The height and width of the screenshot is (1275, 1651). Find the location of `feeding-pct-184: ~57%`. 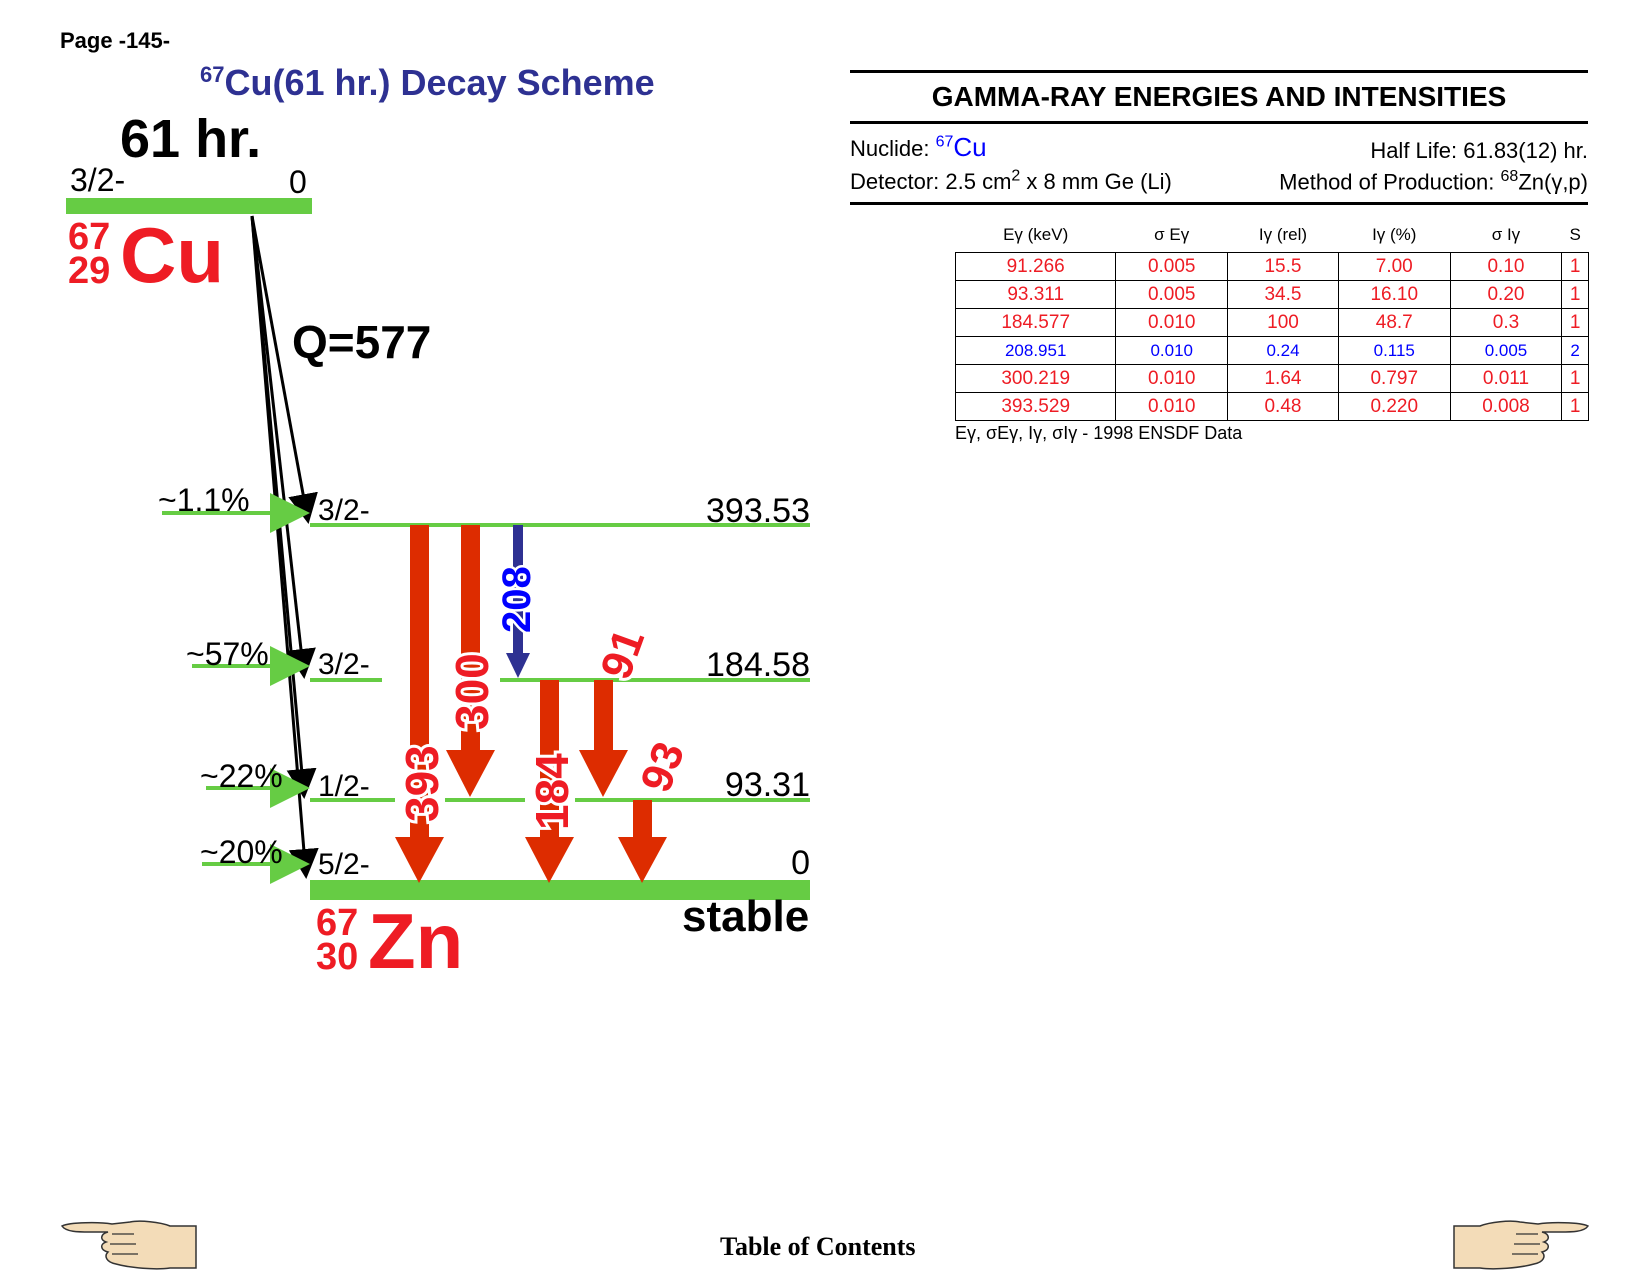

feeding-pct-184: ~57% is located at coordinates (227, 654).